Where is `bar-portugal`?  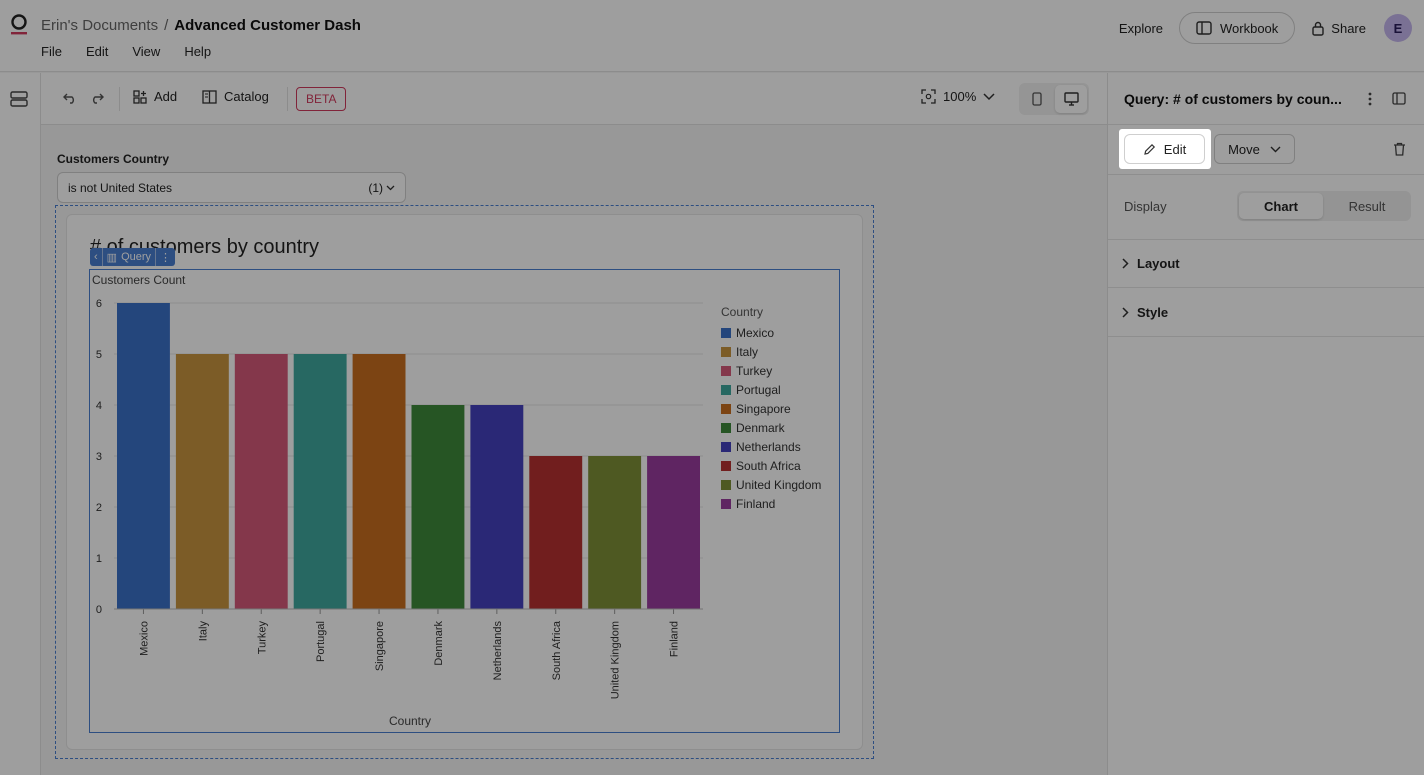
bar-portugal is located at coordinates (320, 481).